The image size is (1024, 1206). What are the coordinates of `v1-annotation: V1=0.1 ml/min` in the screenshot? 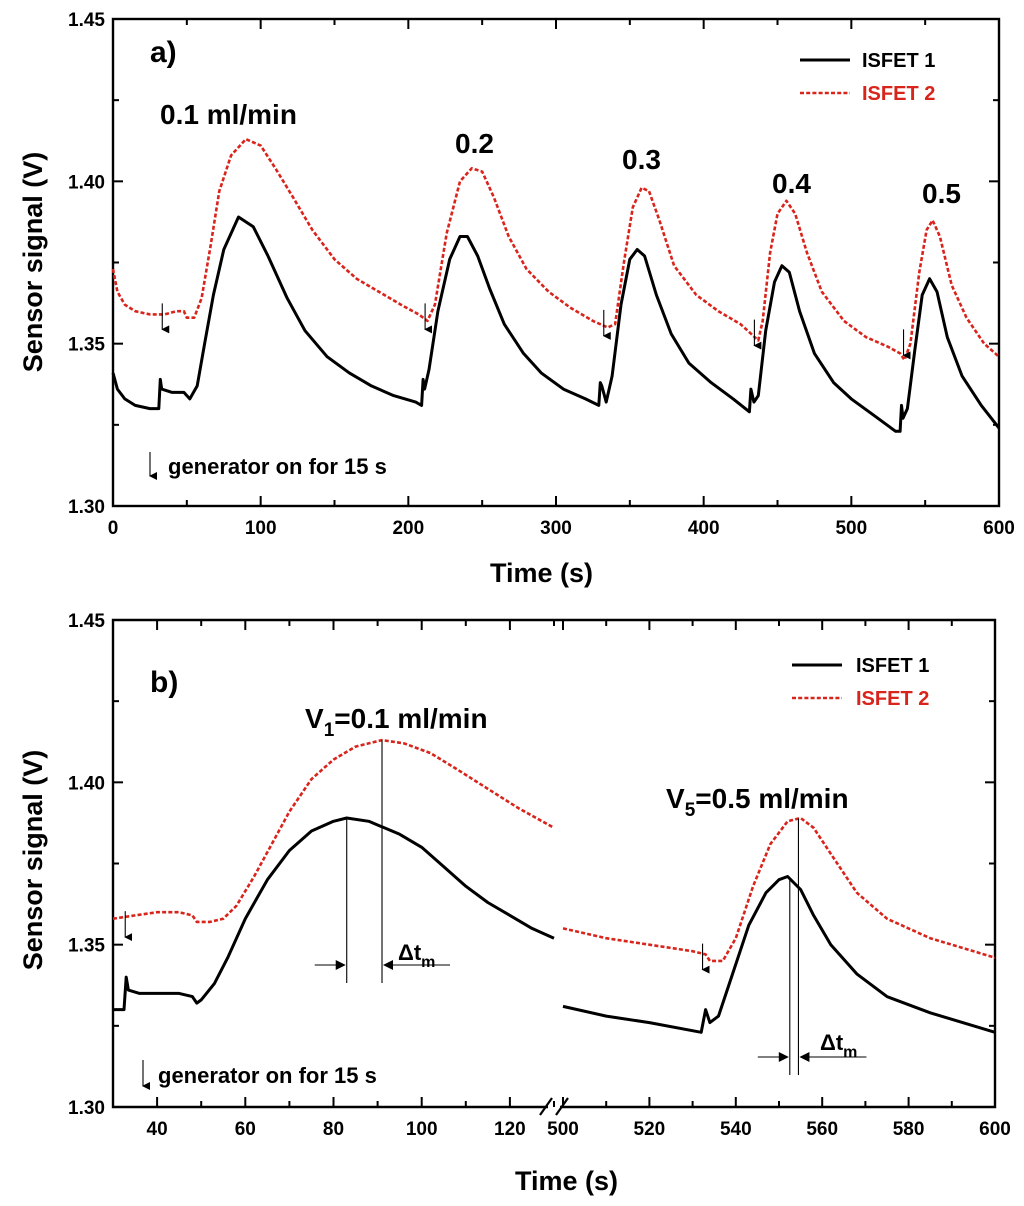 It's located at (396, 722).